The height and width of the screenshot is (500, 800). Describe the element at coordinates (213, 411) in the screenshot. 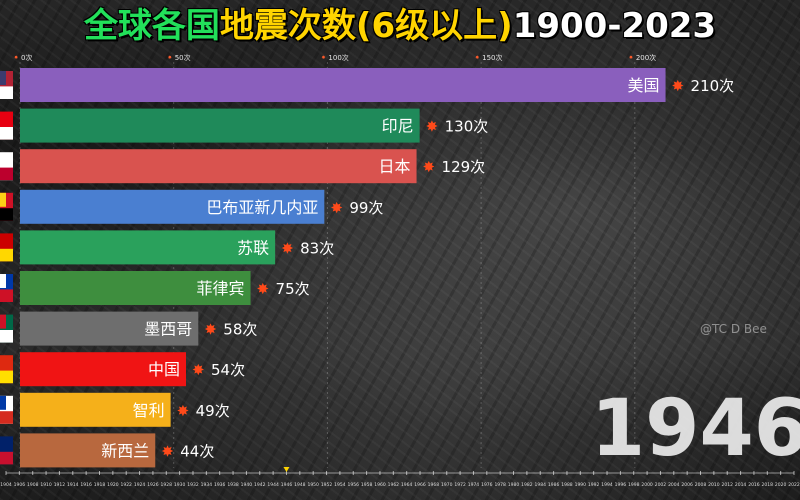

I see `bar-value-label: 49次` at that location.